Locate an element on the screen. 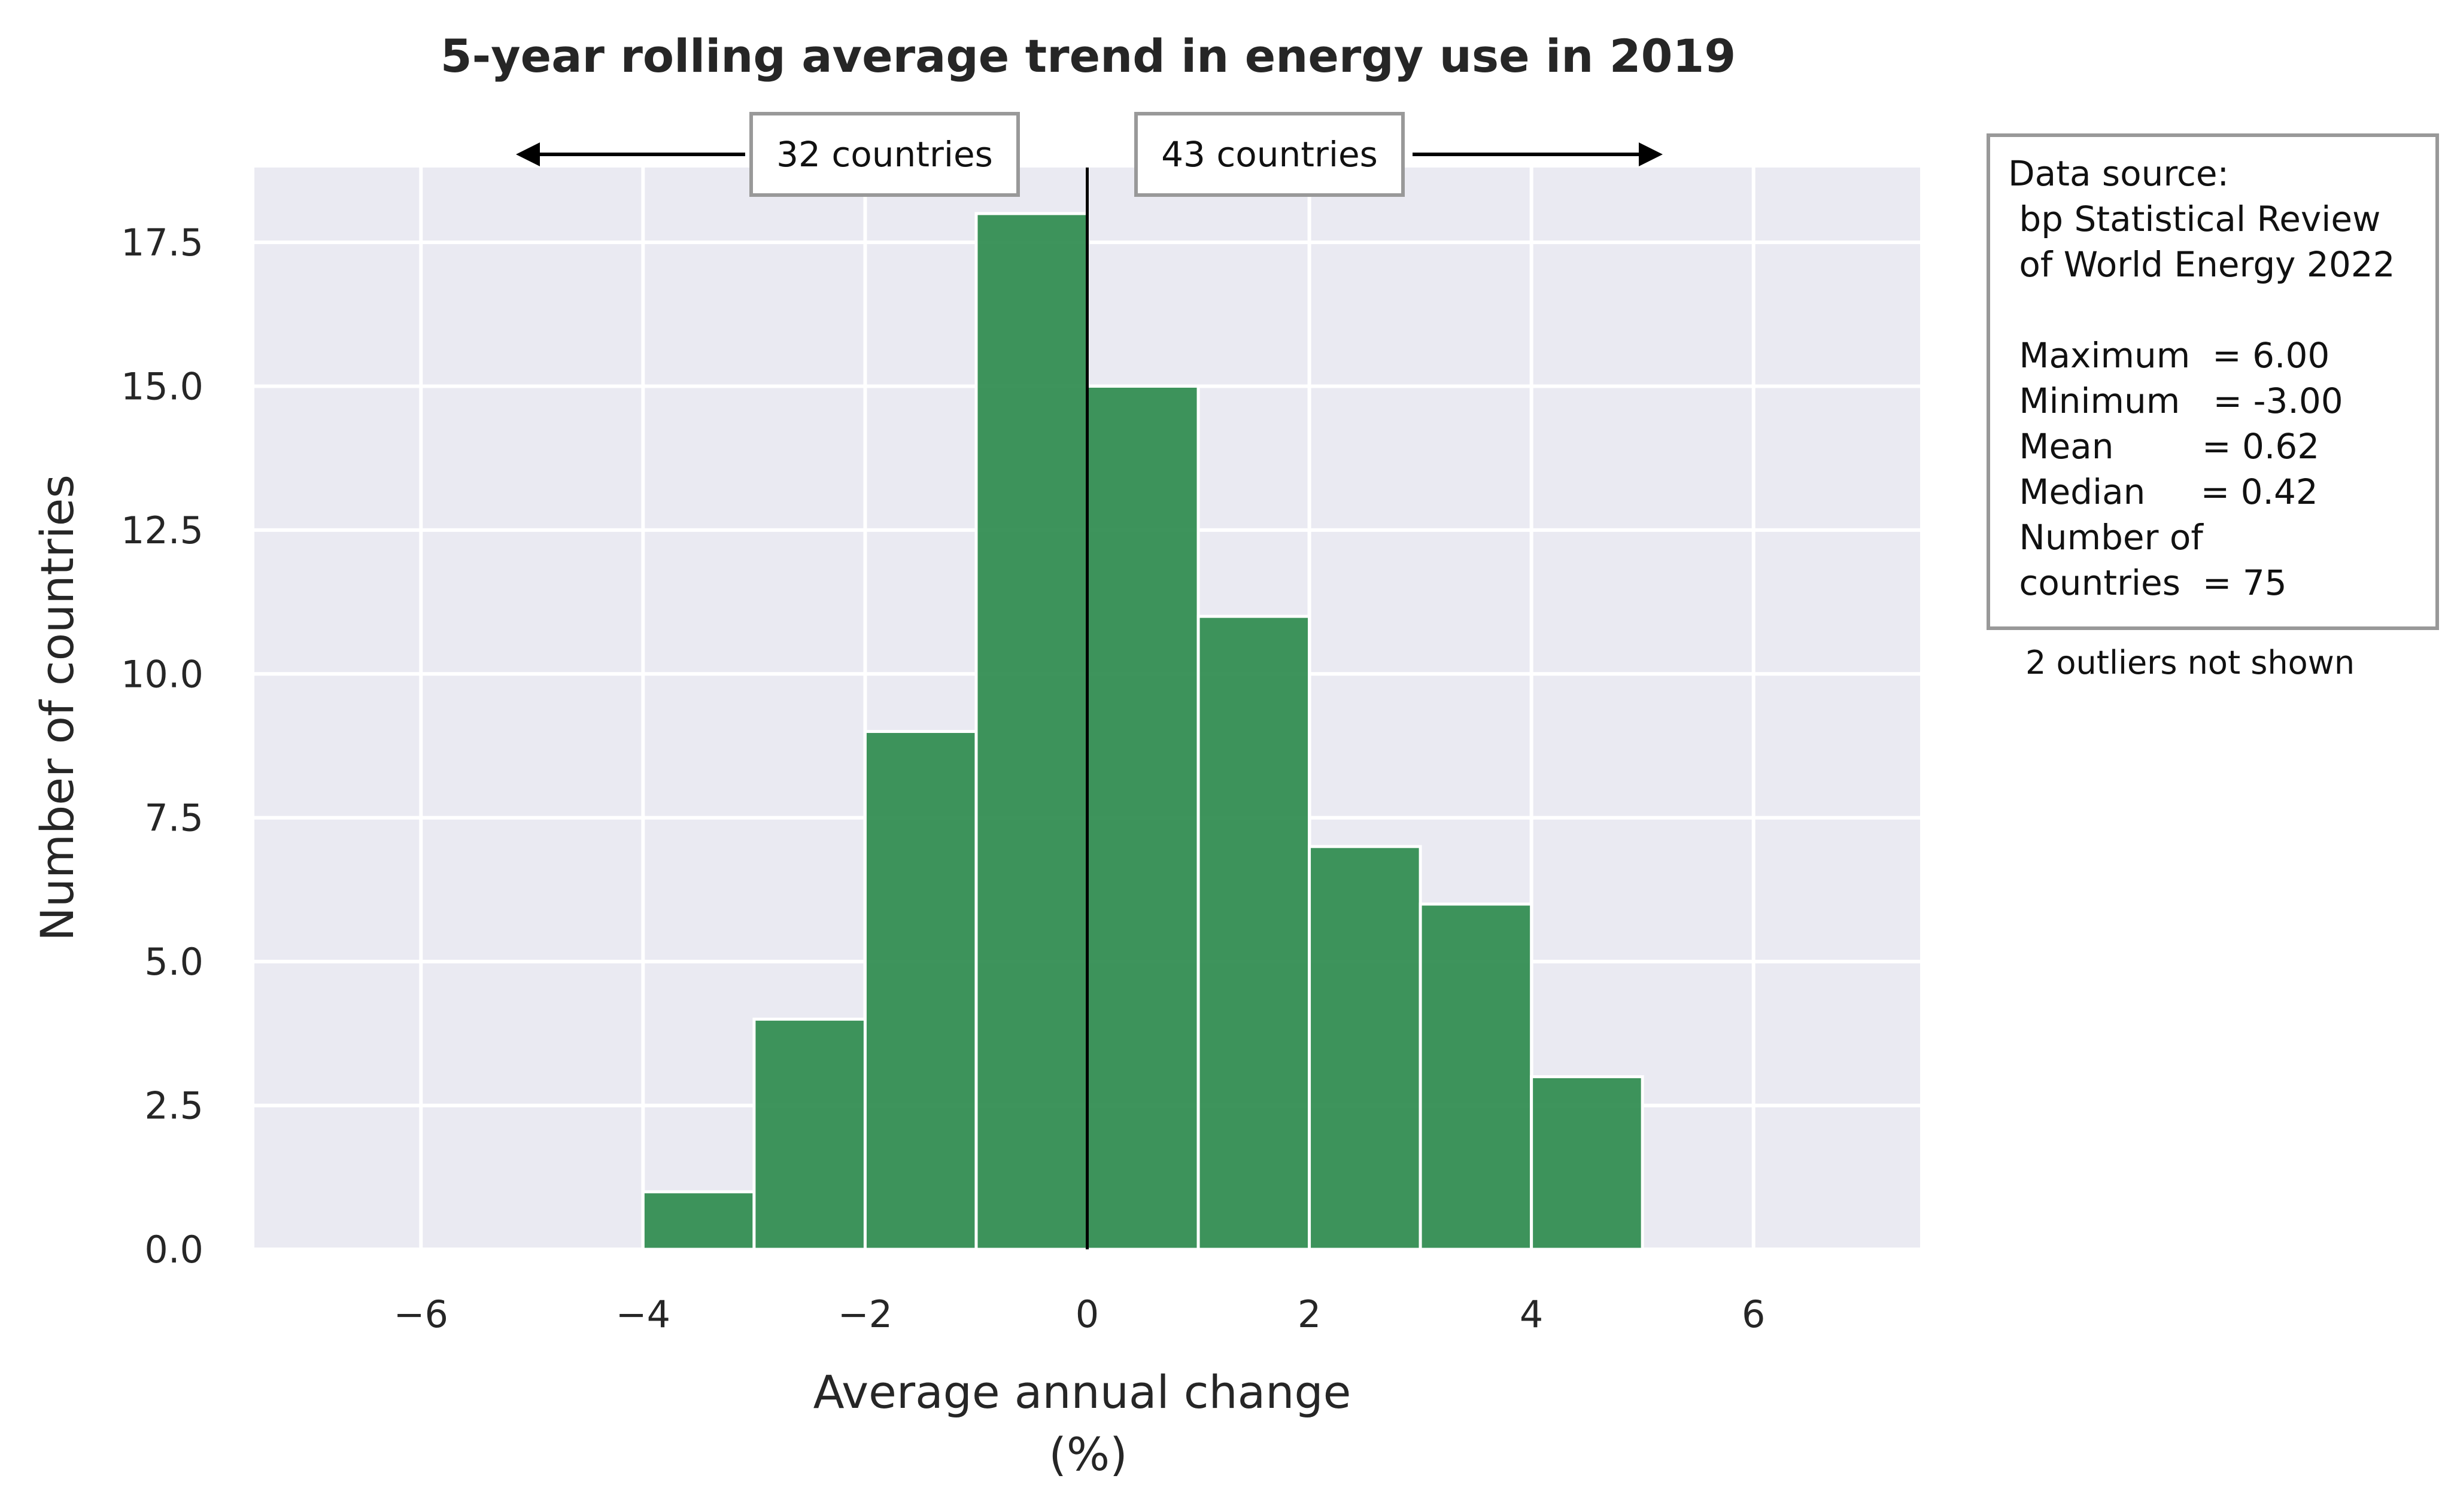 The width and height of the screenshot is (2448, 1512). y-tick-label: 12.5 is located at coordinates (162, 530).